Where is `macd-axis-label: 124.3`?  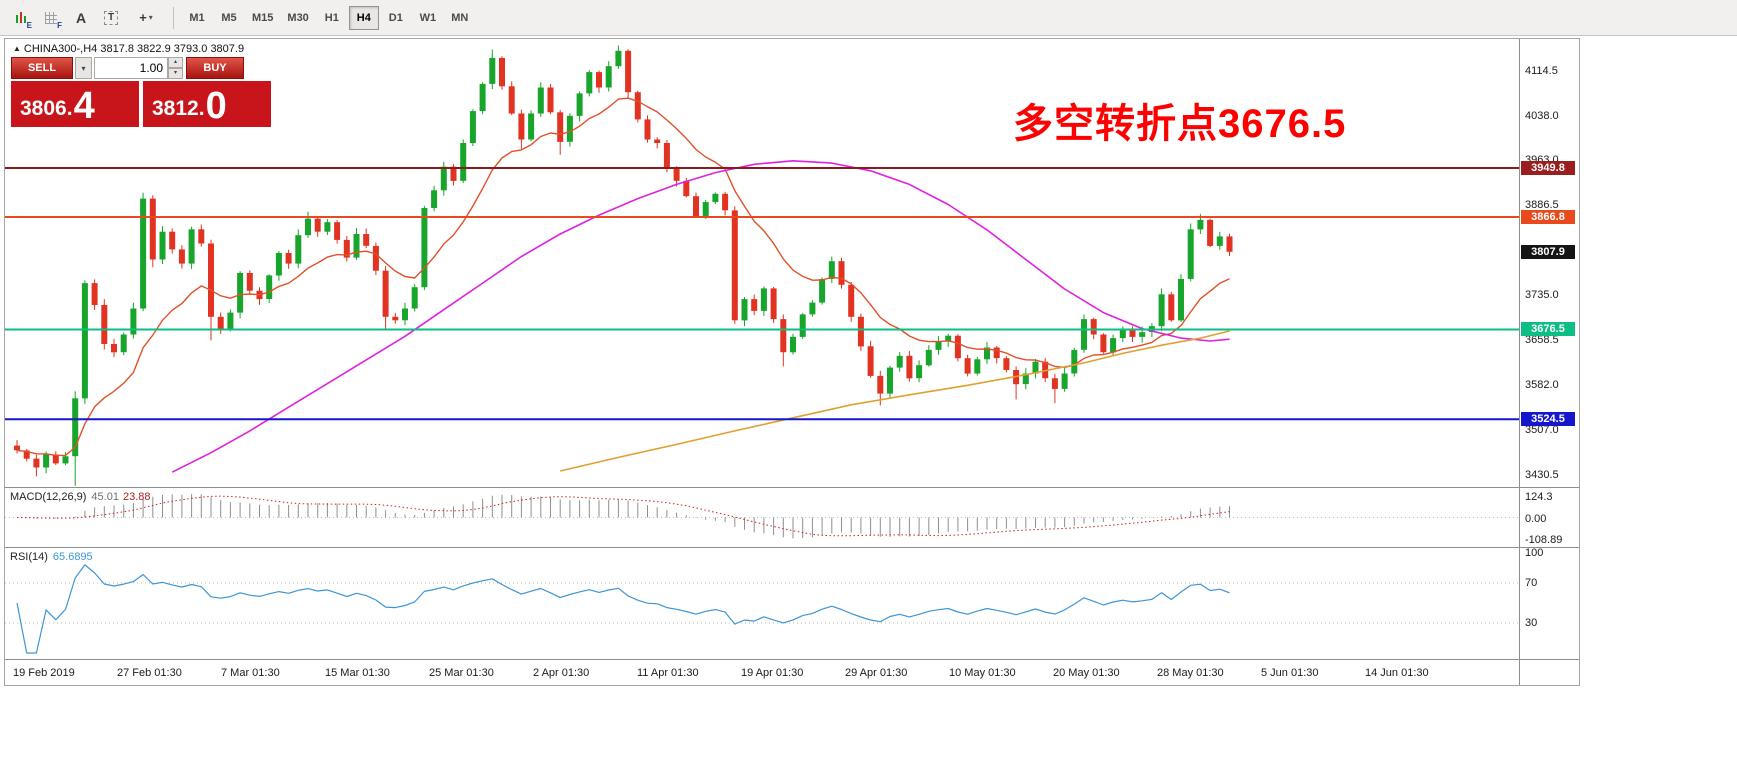
macd-axis-label: 124.3 is located at coordinates (1539, 497).